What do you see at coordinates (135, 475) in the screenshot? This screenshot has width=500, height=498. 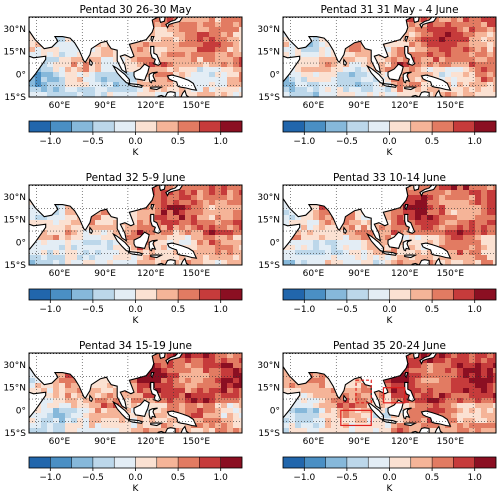 I see `colorbar: −1.0 −0.5 0.0 0.5 1.0K` at bounding box center [135, 475].